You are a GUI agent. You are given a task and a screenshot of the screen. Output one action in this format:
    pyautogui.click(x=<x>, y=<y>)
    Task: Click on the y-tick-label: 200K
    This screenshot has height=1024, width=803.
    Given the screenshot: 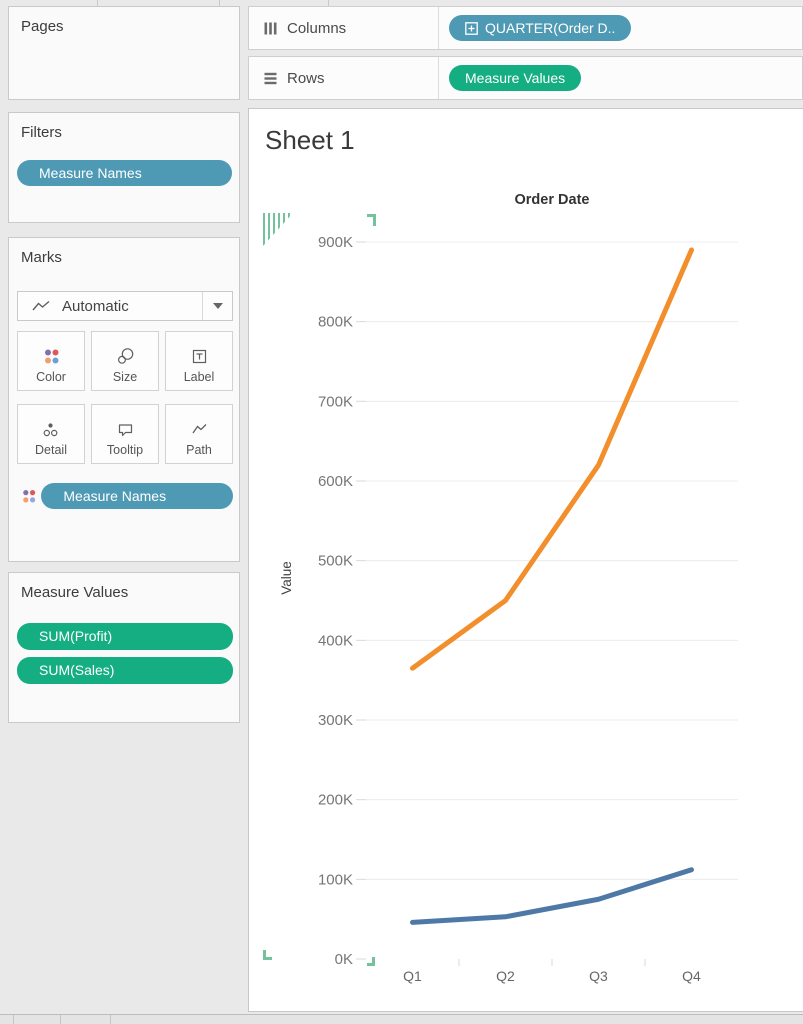 What is the action you would take?
    pyautogui.click(x=335, y=800)
    